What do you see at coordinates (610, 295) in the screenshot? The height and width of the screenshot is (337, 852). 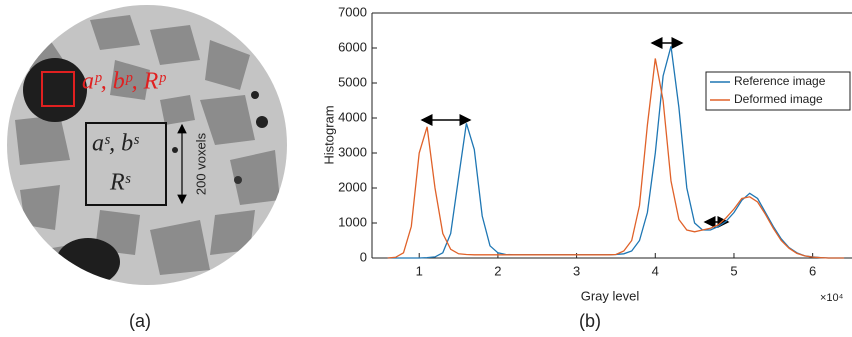 I see `x-axis-label: Gray level` at bounding box center [610, 295].